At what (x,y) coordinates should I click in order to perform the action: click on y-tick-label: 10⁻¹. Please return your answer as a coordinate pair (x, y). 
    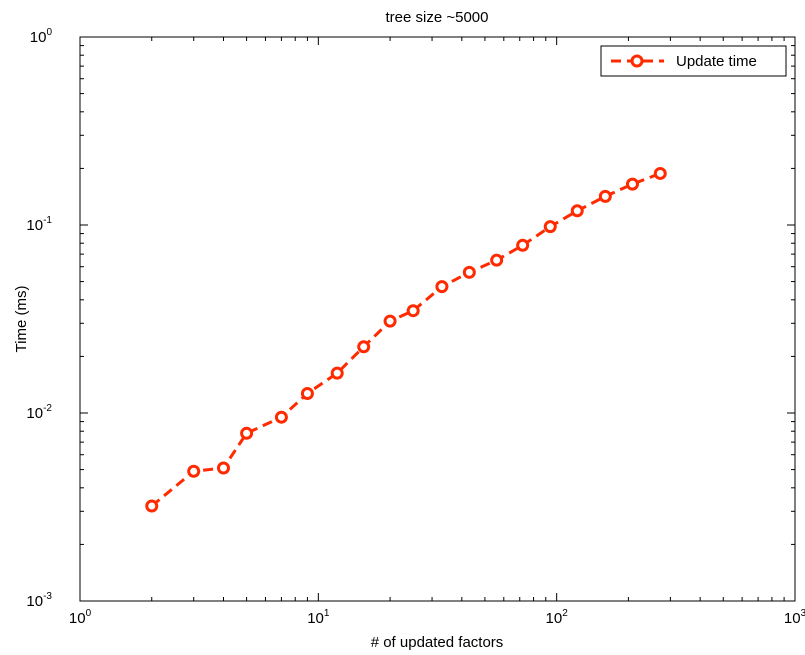
    Looking at the image, I should click on (39, 224).